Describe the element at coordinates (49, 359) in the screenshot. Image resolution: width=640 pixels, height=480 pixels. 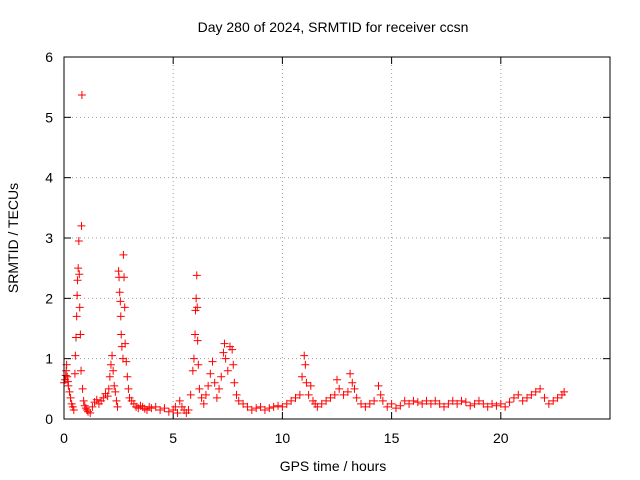
I see `y-tick-label: 1` at that location.